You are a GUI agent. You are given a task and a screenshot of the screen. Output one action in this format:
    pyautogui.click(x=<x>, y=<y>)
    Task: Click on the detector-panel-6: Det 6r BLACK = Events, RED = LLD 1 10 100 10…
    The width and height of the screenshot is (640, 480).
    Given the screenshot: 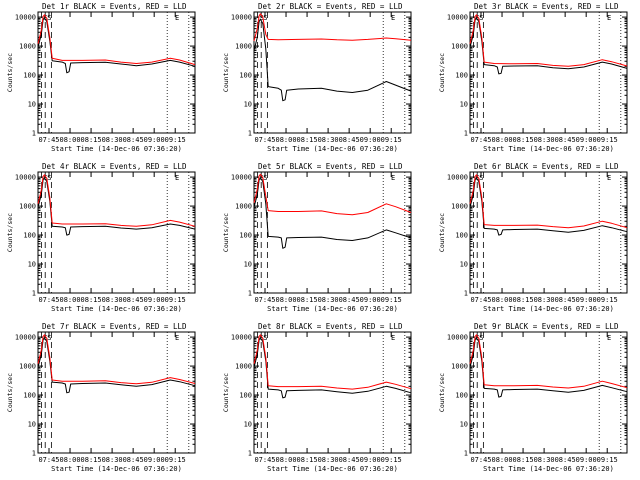 What is the action you would take?
    pyautogui.click(x=533, y=237)
    